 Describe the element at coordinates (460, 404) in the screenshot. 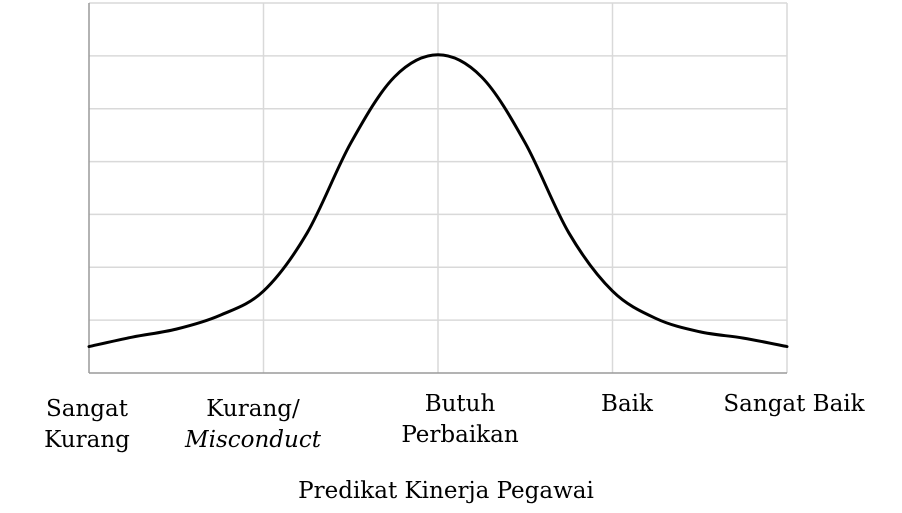

I see `category-label-line1: Butuh` at that location.